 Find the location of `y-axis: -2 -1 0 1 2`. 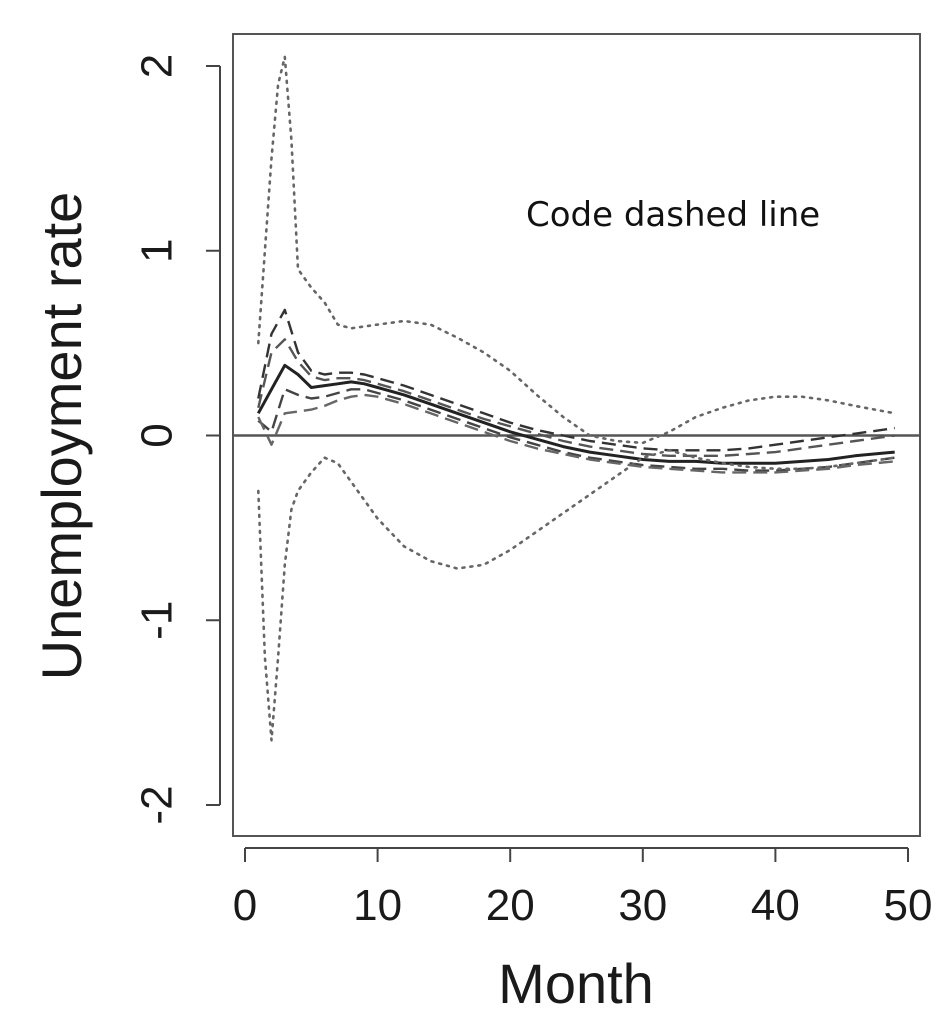

y-axis: -2 -1 0 1 2 is located at coordinates (177, 439).